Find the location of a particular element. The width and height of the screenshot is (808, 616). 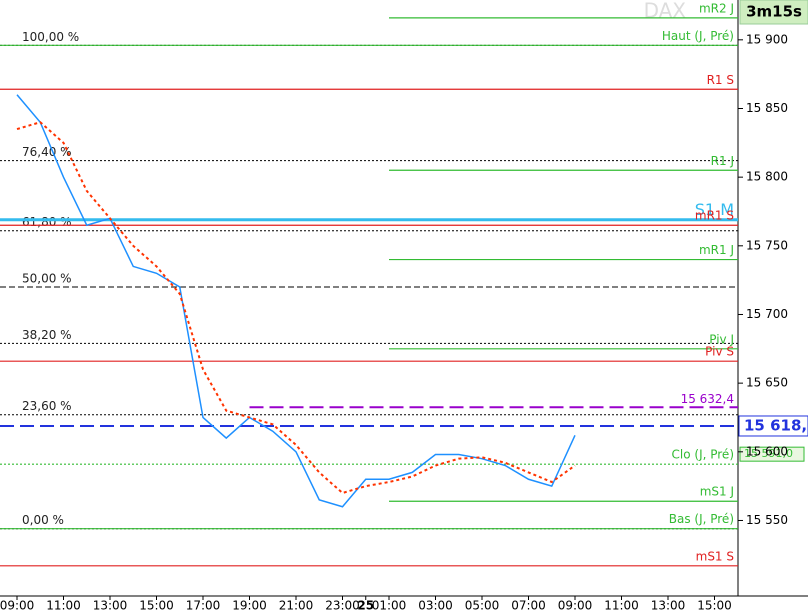

fib-label: 0,00 % is located at coordinates (43, 520).